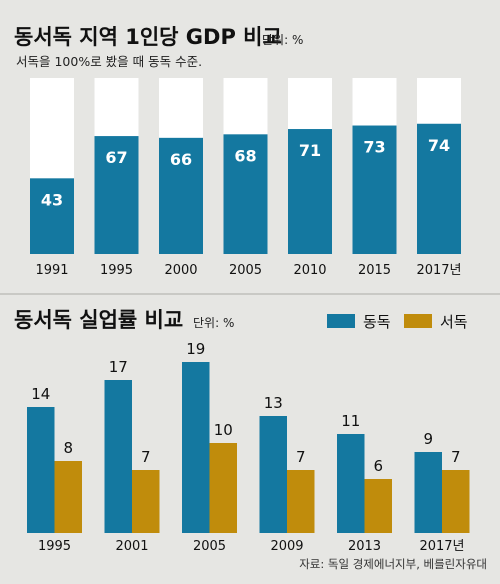 This screenshot has height=584, width=500. I want to click on west-data-label: 10, so click(223, 430).